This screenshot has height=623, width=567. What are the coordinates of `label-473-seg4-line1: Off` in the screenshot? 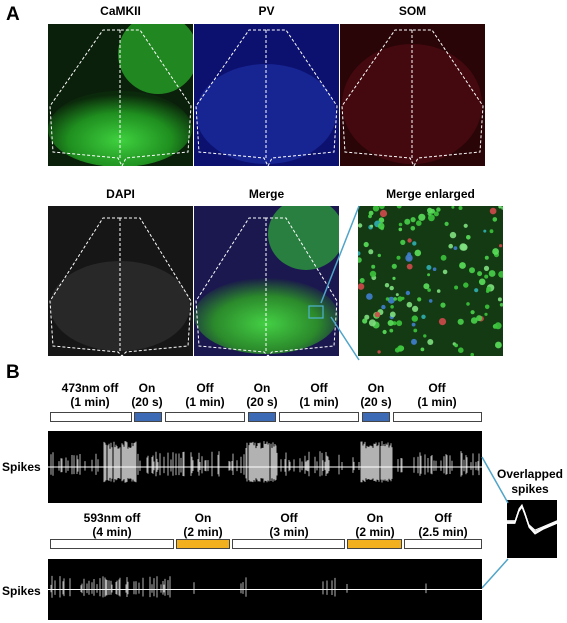 It's located at (319, 388).